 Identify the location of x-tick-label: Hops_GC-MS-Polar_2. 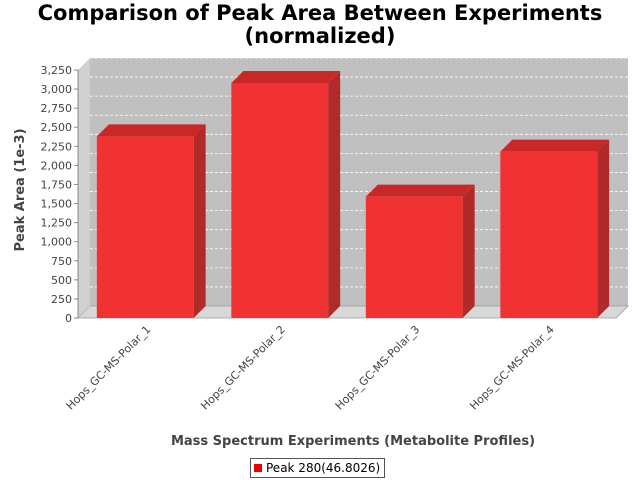
(243, 368).